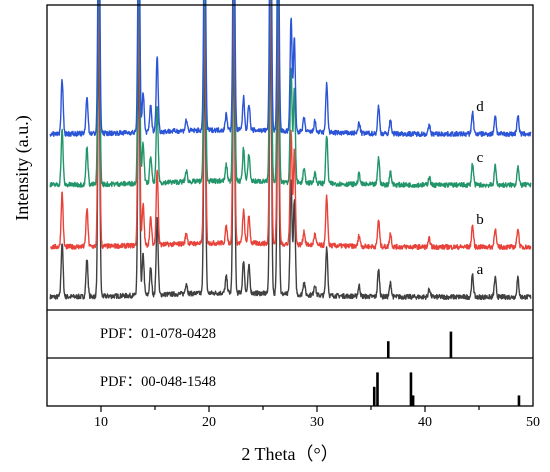 The height and width of the screenshot is (472, 550). Describe the element at coordinates (317, 422) in the screenshot. I see `x-tick-label: 30` at that location.